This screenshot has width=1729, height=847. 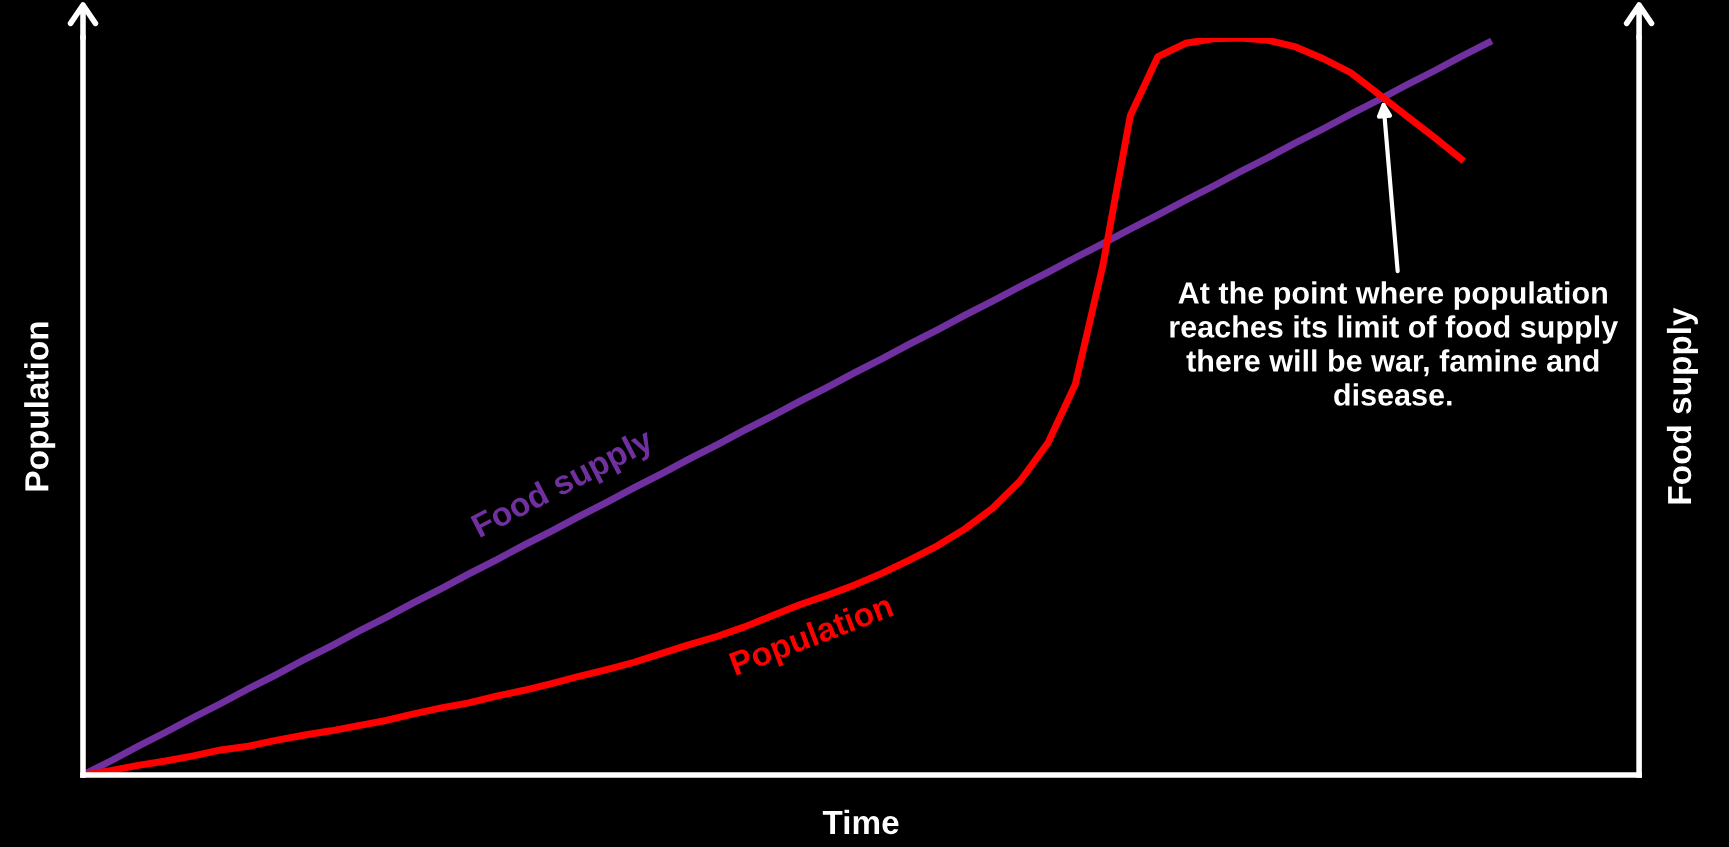 I want to click on annotation: At the point where population reaches its limit of food supply there will be war, famine and disease., so click(x=1394, y=343).